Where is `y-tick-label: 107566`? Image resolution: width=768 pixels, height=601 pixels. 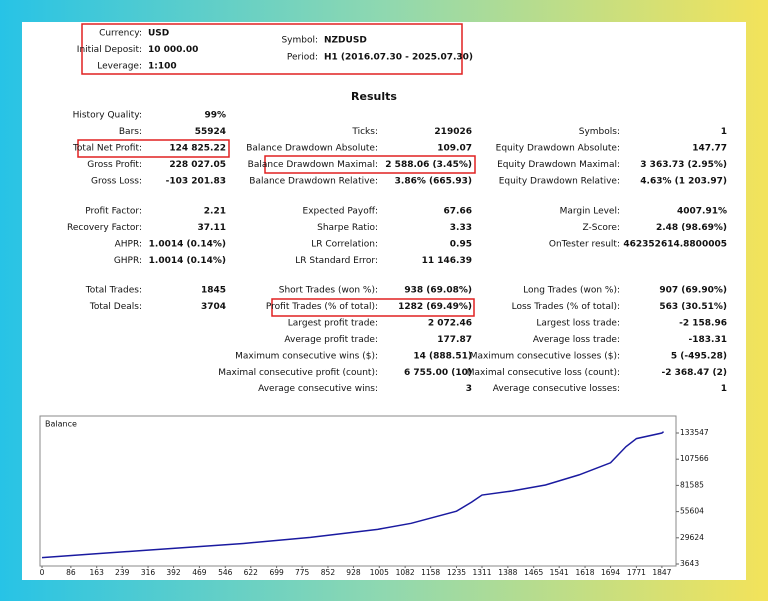
y-tick-label: 107566 is located at coordinates (694, 458).